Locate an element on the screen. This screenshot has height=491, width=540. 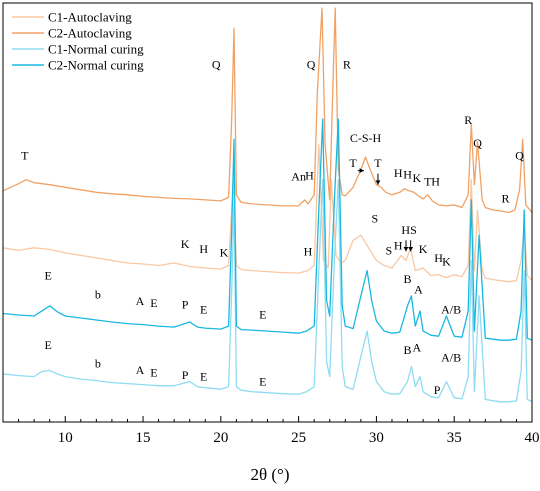
peak-label: An is located at coordinates (298, 177).